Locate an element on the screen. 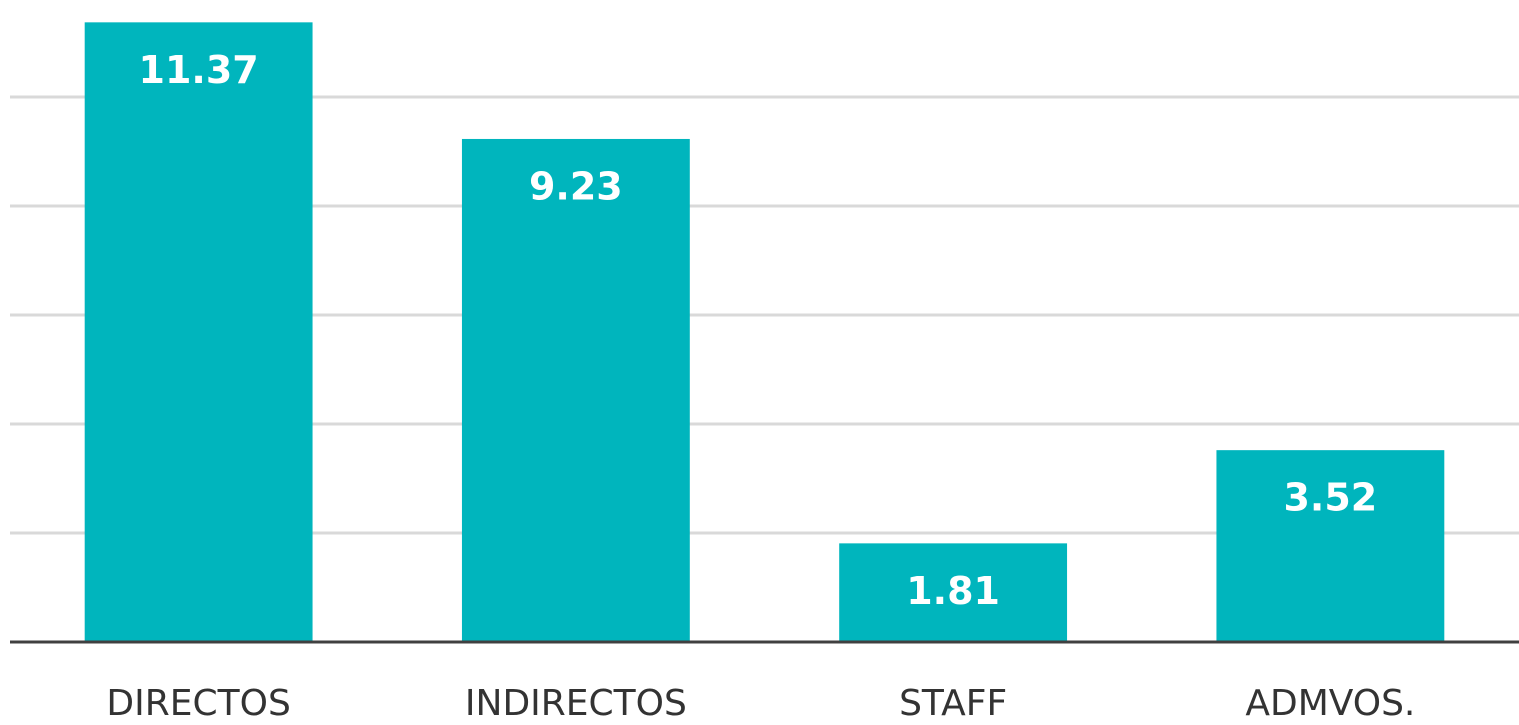  data-label: 1.81 is located at coordinates (953, 591).